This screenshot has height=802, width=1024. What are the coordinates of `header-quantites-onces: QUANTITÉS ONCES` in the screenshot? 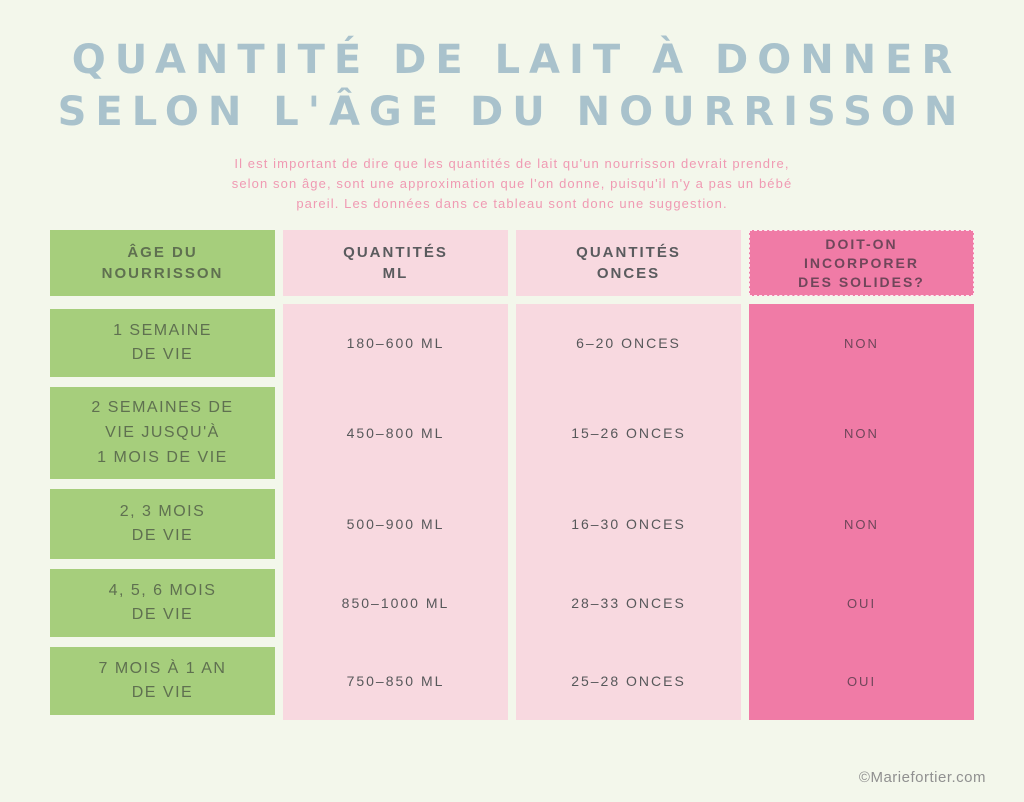 It's located at (628, 263).